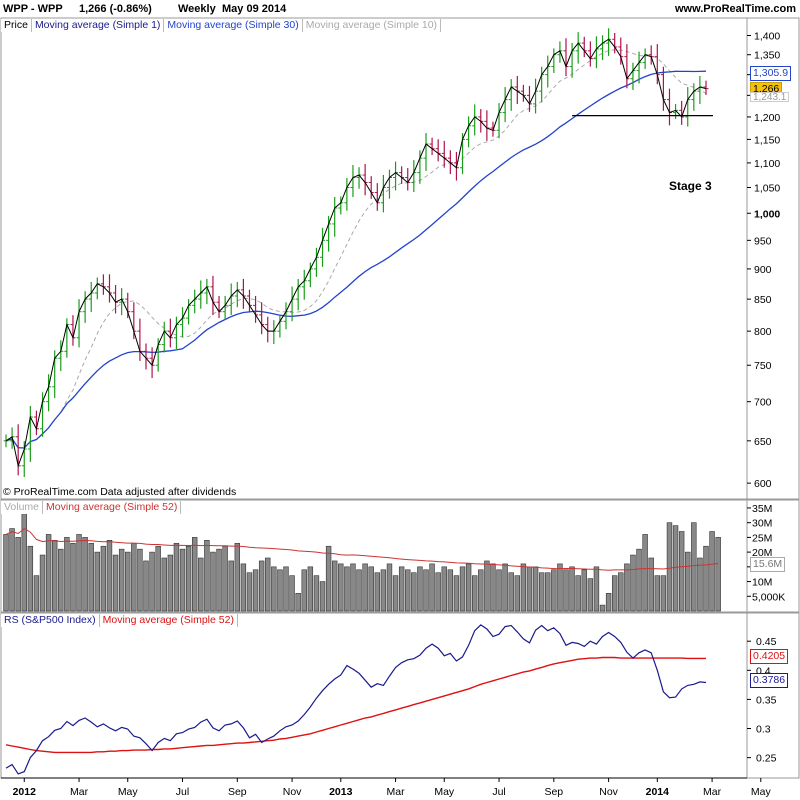 The height and width of the screenshot is (800, 800). Describe the element at coordinates (22, 507) in the screenshot. I see `legend-volume: Volume` at that location.